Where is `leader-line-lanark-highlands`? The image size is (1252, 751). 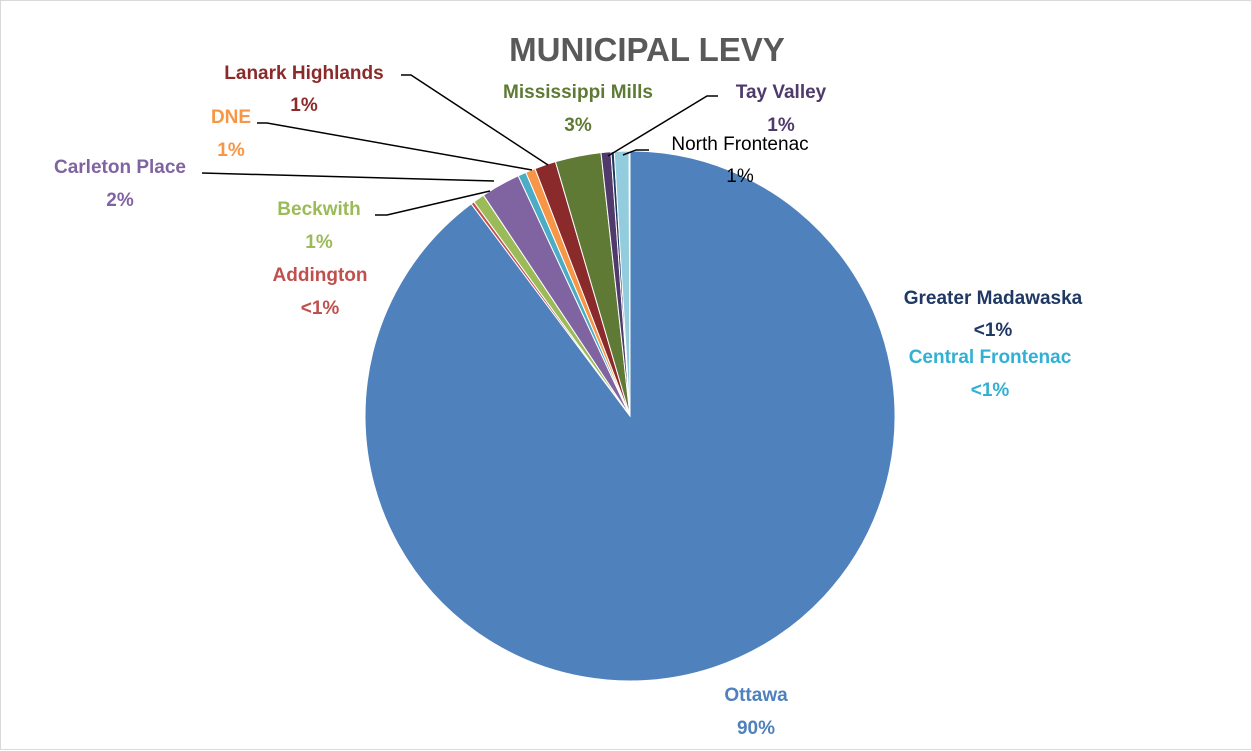
leader-line-lanark-highlands is located at coordinates (475, 120).